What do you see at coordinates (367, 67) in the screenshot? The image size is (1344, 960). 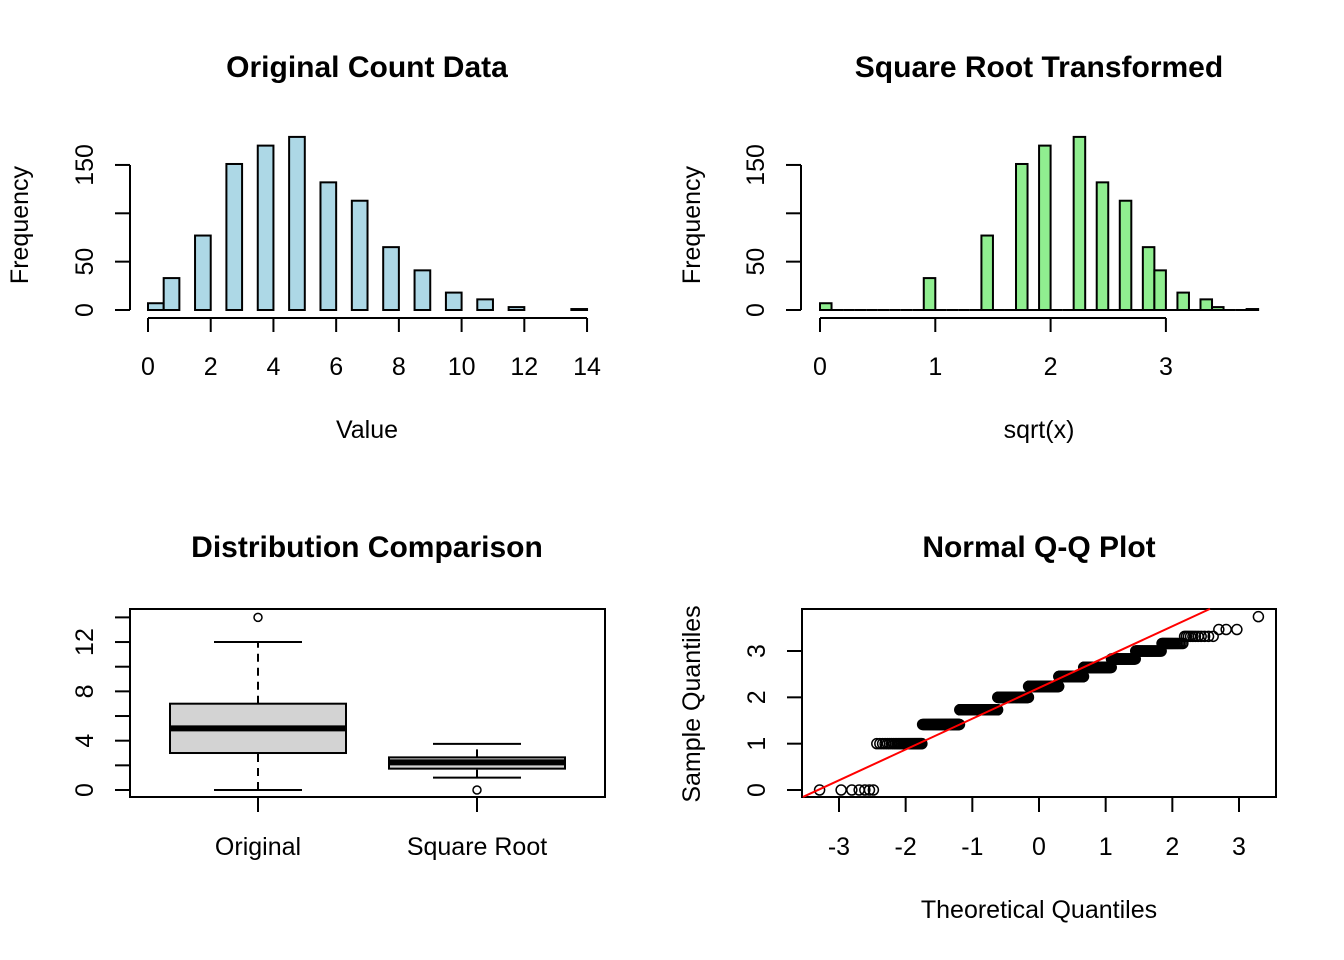 I see `title-original: Original Count Data` at bounding box center [367, 67].